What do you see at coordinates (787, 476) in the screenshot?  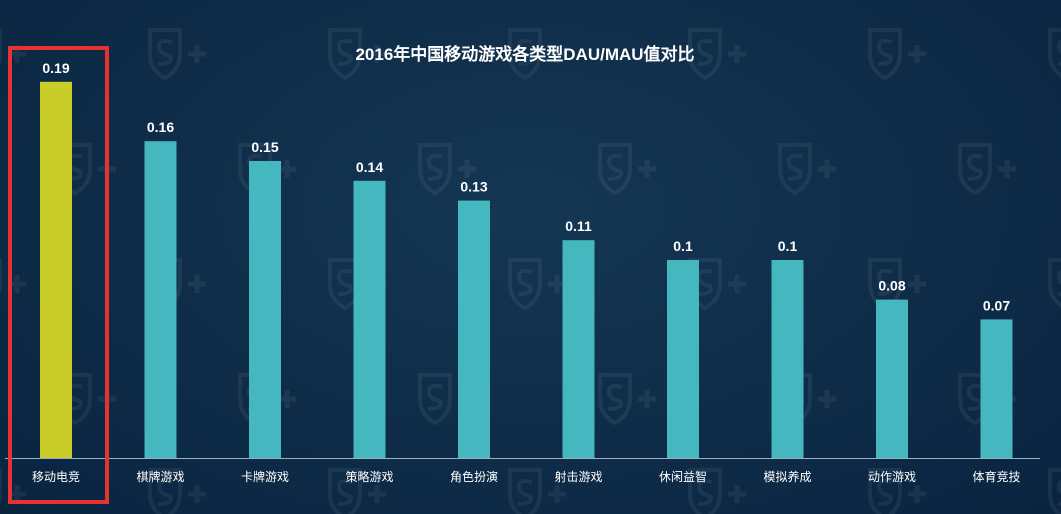 I see `x-tick-label: 模拟养成` at bounding box center [787, 476].